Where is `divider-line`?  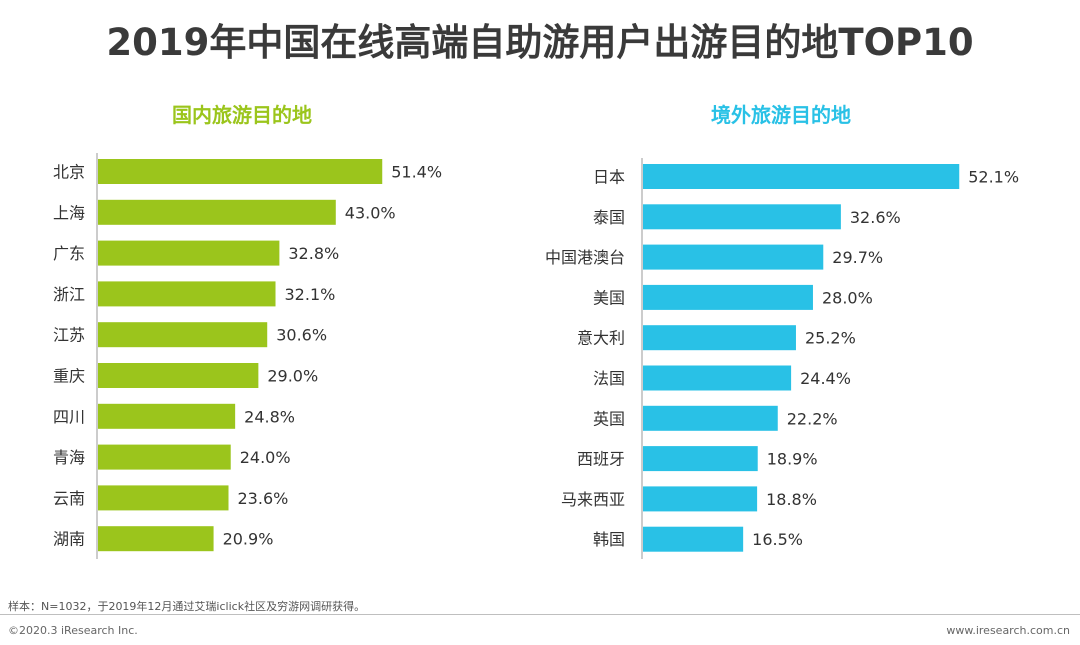
divider-line is located at coordinates (540, 614).